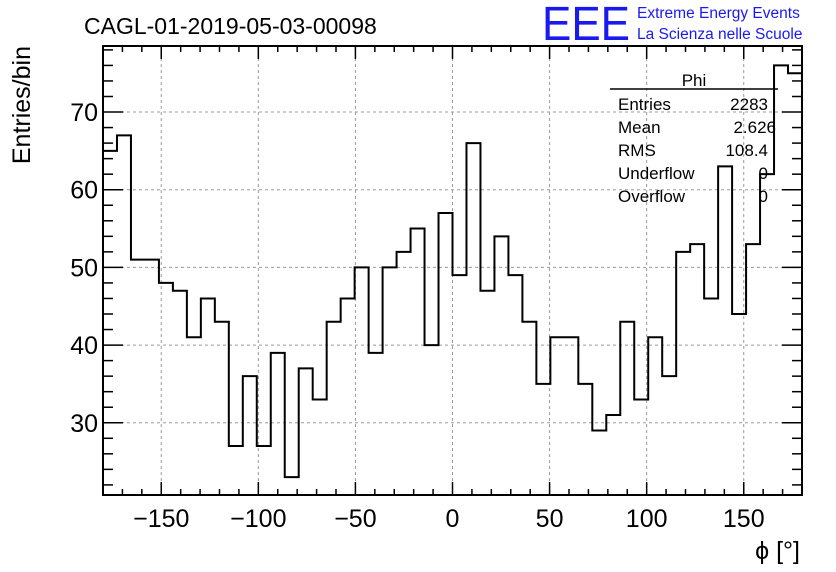  What do you see at coordinates (84, 191) in the screenshot?
I see `y-tick-label: 60` at bounding box center [84, 191].